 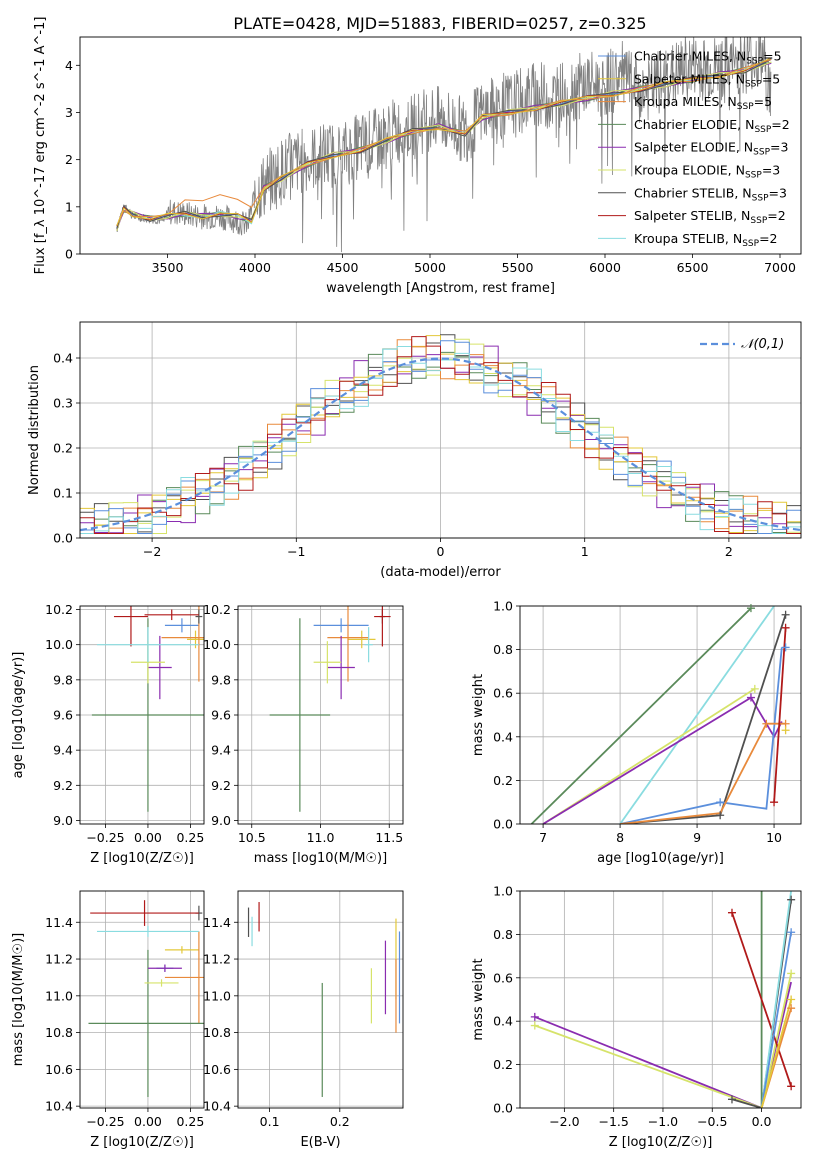 What do you see at coordinates (762, 1121) in the screenshot?
I see `x-tick-label: 0.0` at bounding box center [762, 1121].